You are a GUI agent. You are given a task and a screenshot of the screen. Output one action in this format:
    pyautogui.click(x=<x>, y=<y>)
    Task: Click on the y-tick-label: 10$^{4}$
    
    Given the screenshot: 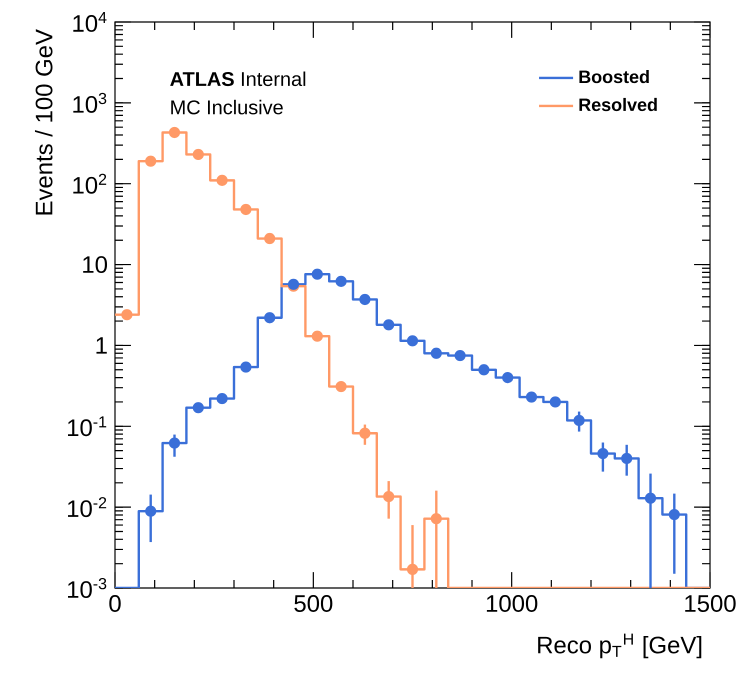 What is the action you would take?
    pyautogui.click(x=90, y=22)
    